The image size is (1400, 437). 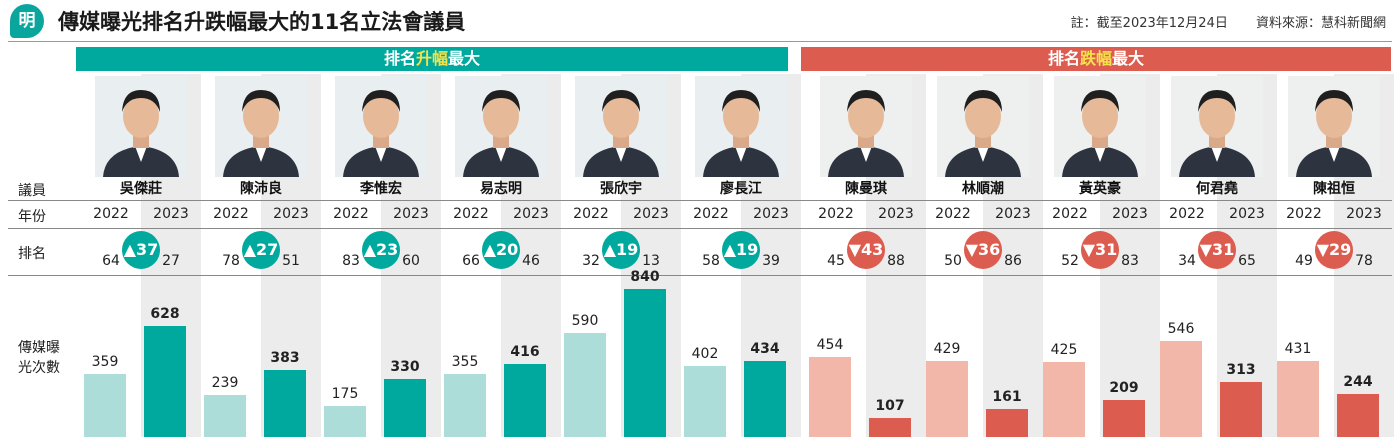 What do you see at coordinates (399, 58) in the screenshot?
I see `banner-up-text-a: 排名` at bounding box center [399, 58].